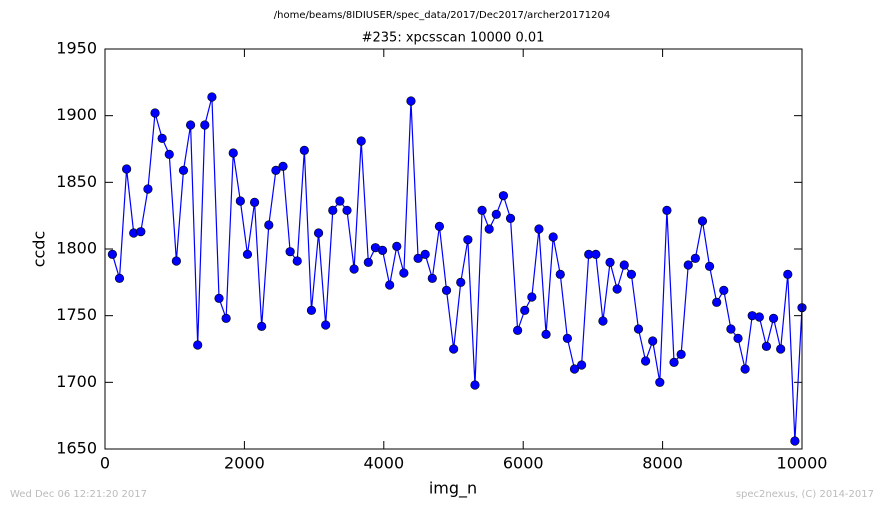 The height and width of the screenshot is (509, 884). What do you see at coordinates (76, 48) in the screenshot?
I see `y-tick-label: 1950` at bounding box center [76, 48].